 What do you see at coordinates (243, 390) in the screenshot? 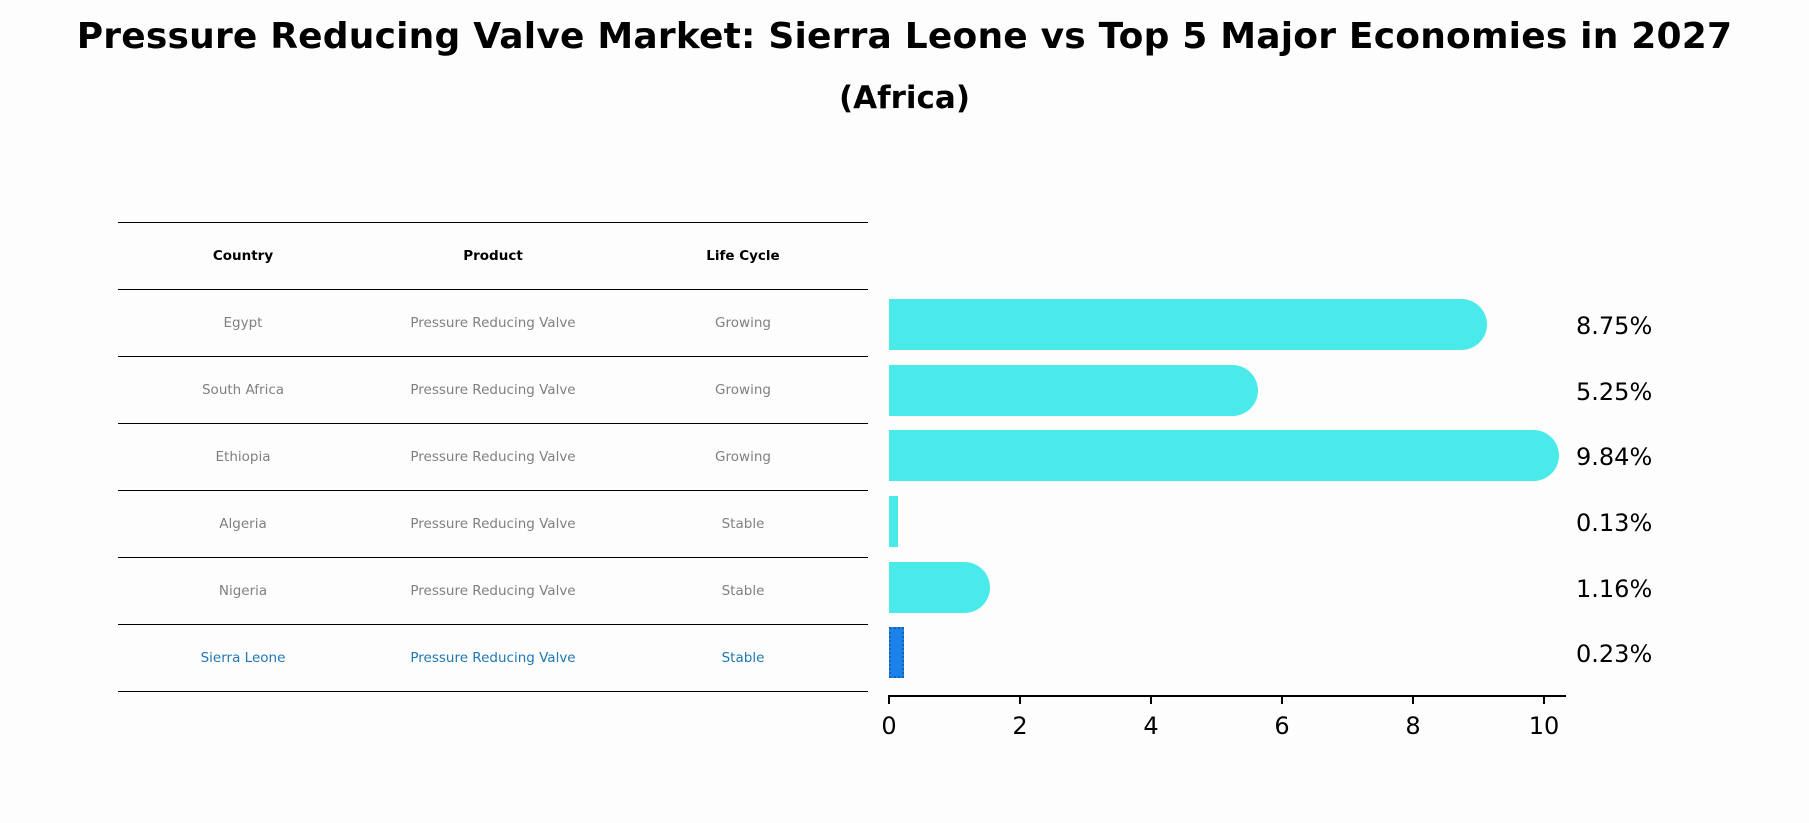
I see `cell-country: South Africa` at bounding box center [243, 390].